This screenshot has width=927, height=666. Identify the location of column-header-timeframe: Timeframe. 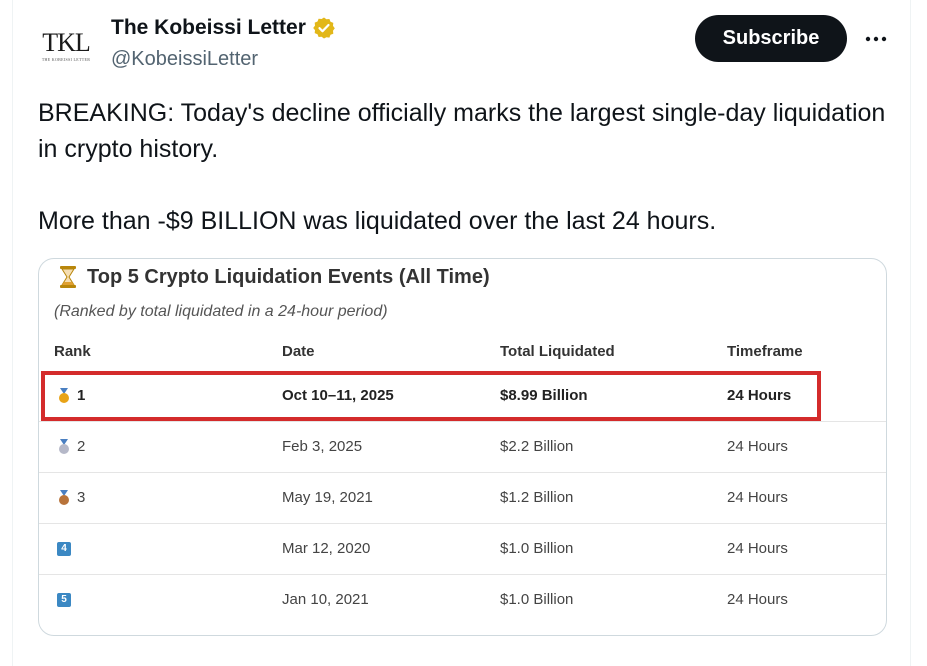
(765, 351).